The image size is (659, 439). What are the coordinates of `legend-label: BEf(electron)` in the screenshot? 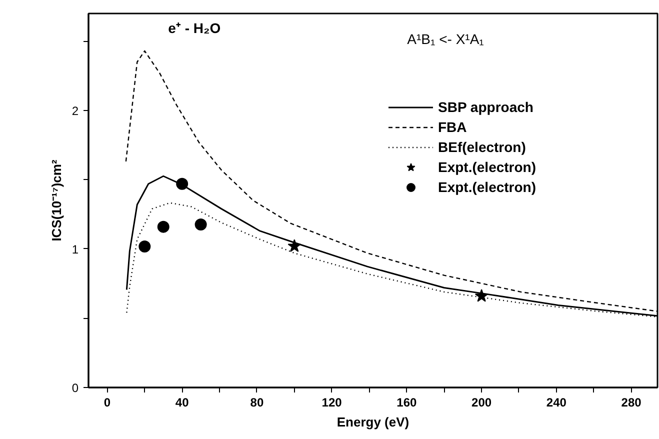 It's located at (482, 147).